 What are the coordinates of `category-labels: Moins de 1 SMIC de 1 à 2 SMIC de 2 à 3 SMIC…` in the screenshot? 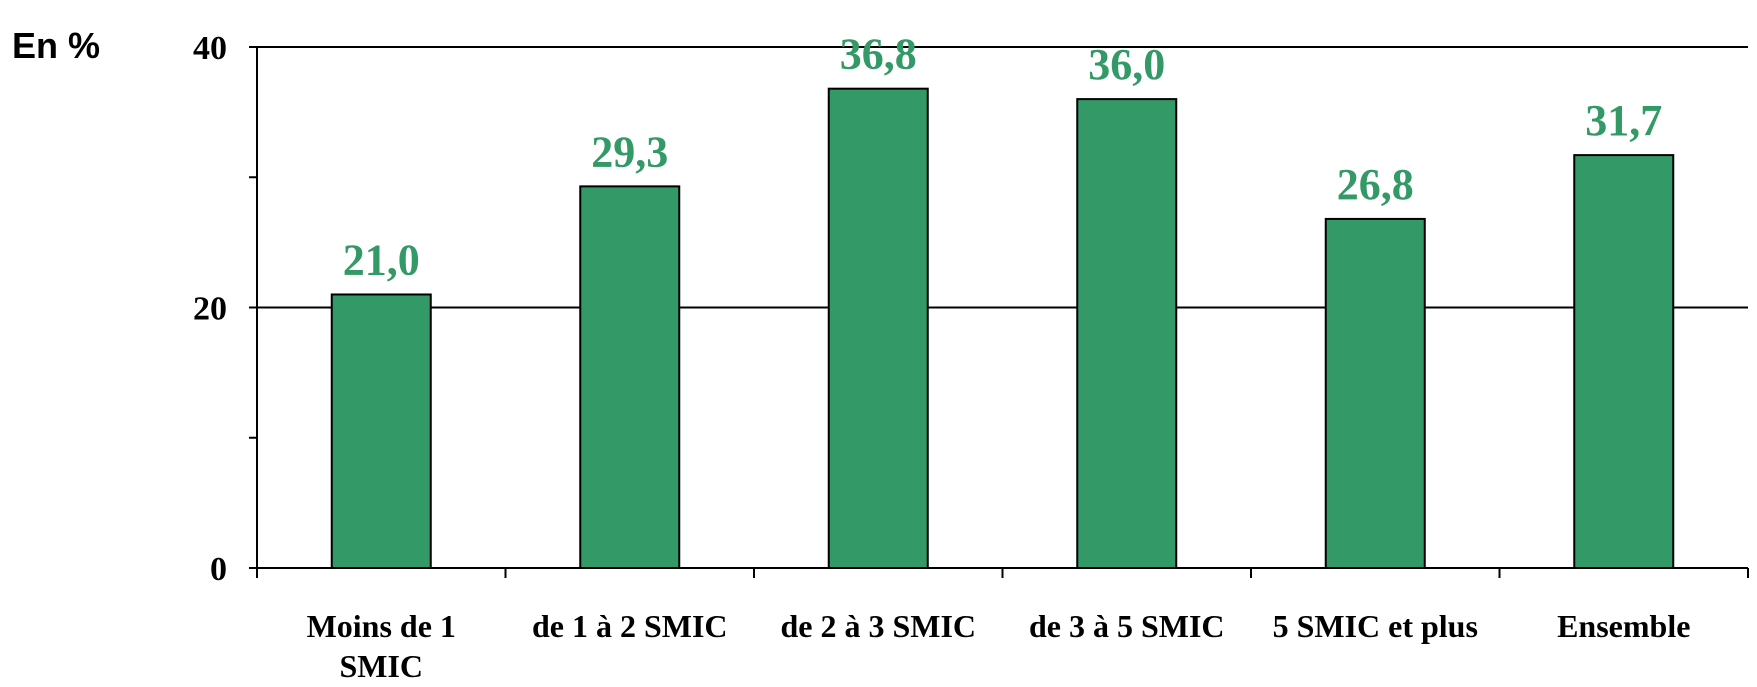 It's located at (999, 646).